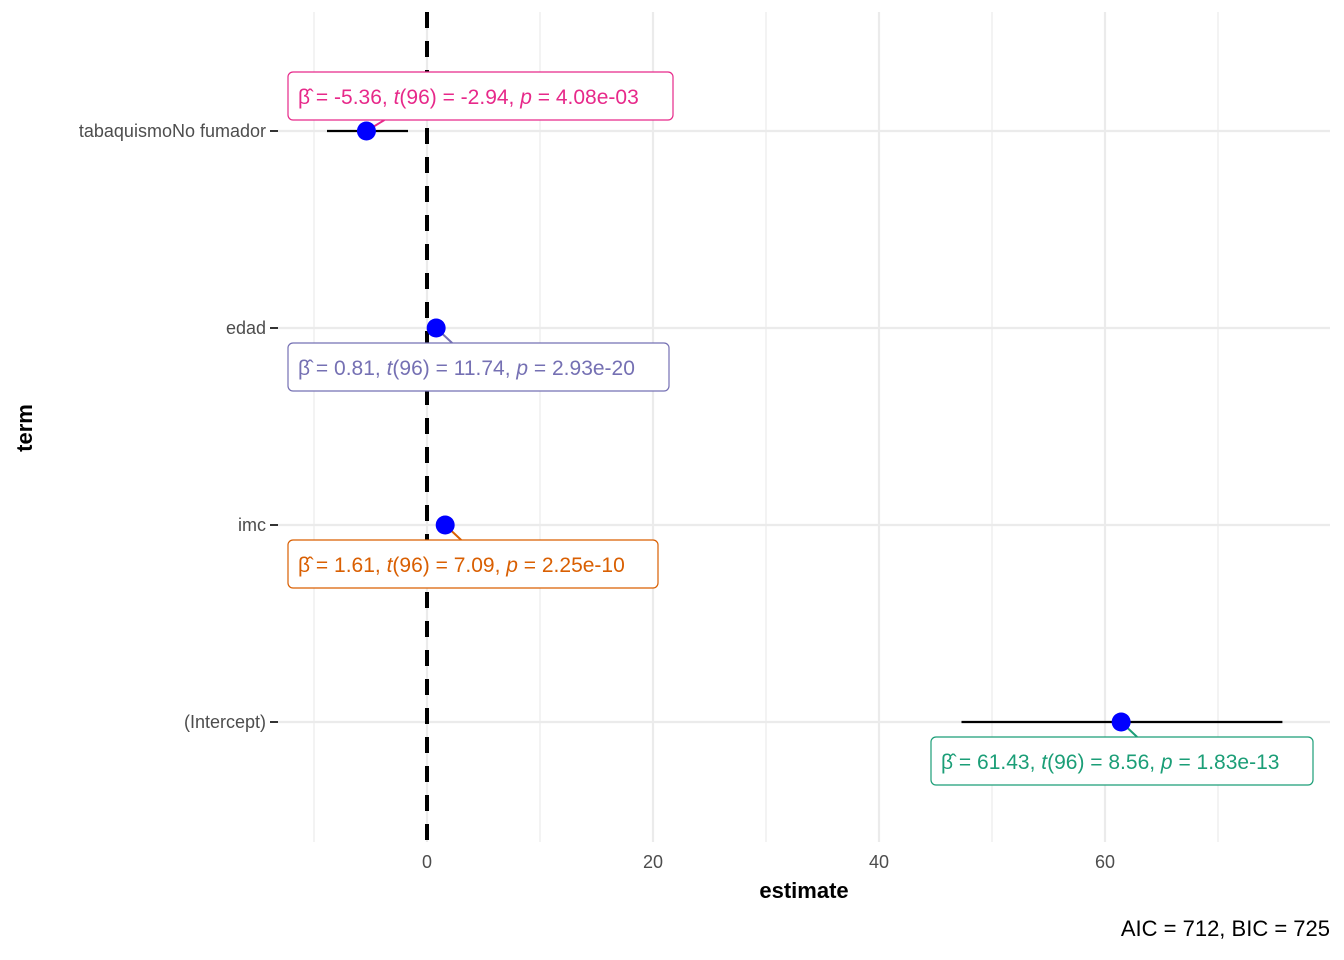 Image resolution: width=1344 pixels, height=960 pixels. Describe the element at coordinates (225, 722) in the screenshot. I see `y-tick-label: (Intercept)` at that location.